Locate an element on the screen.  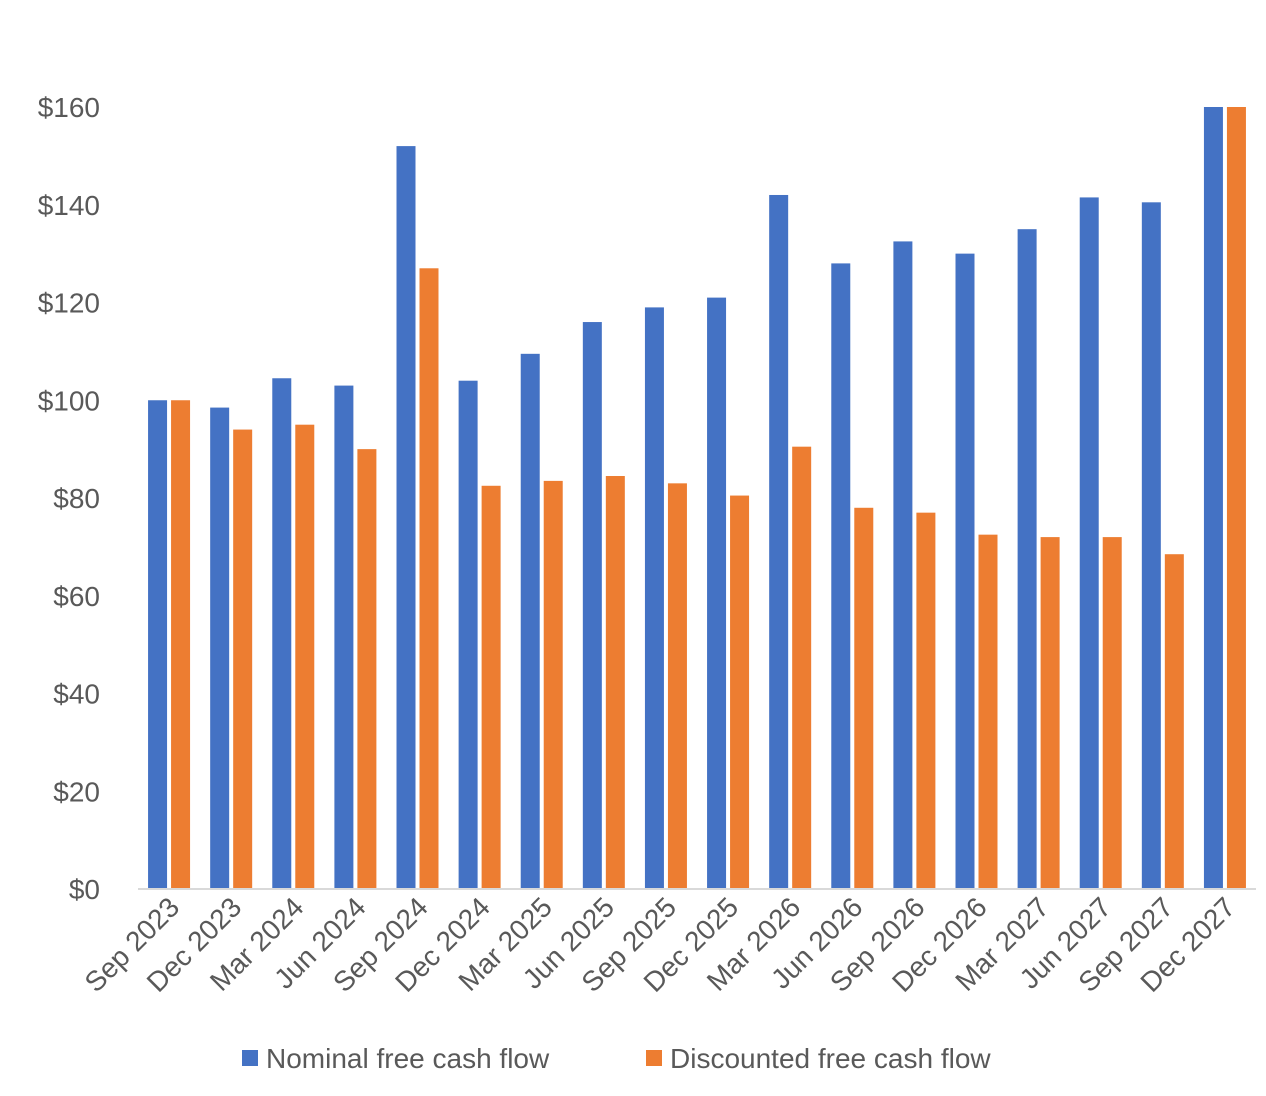
y-tick-label: $40 is located at coordinates (76, 694).